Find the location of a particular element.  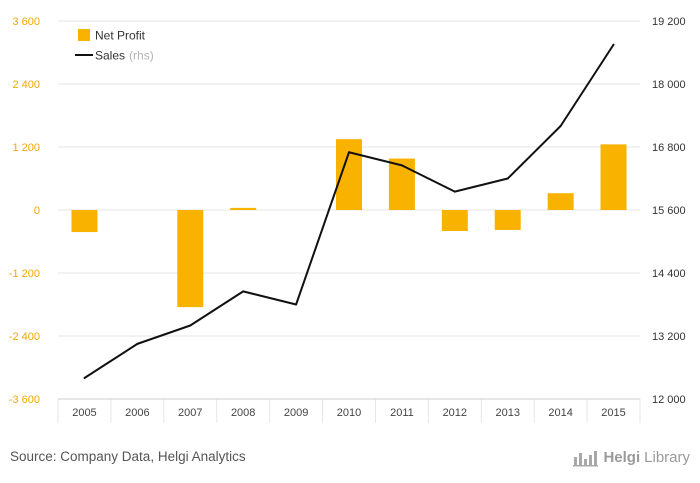

legend-sales-suffix: (rhs) is located at coordinates (141, 56).